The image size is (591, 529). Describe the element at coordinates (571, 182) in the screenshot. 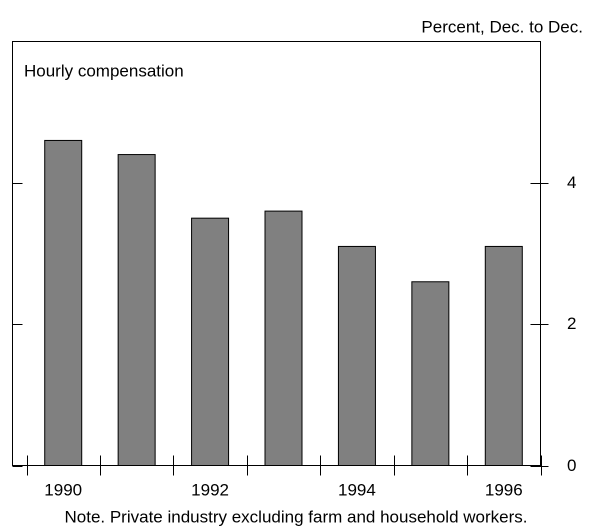

I see `y-tick-label: 4` at that location.